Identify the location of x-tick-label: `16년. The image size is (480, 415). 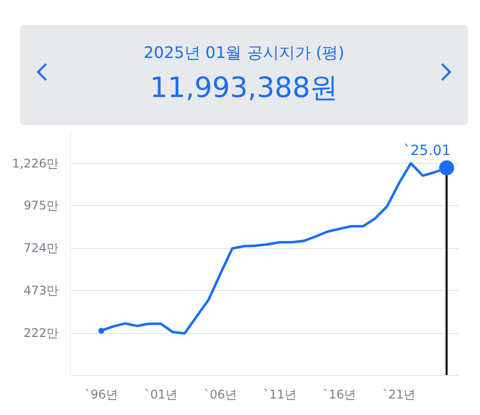
(339, 395).